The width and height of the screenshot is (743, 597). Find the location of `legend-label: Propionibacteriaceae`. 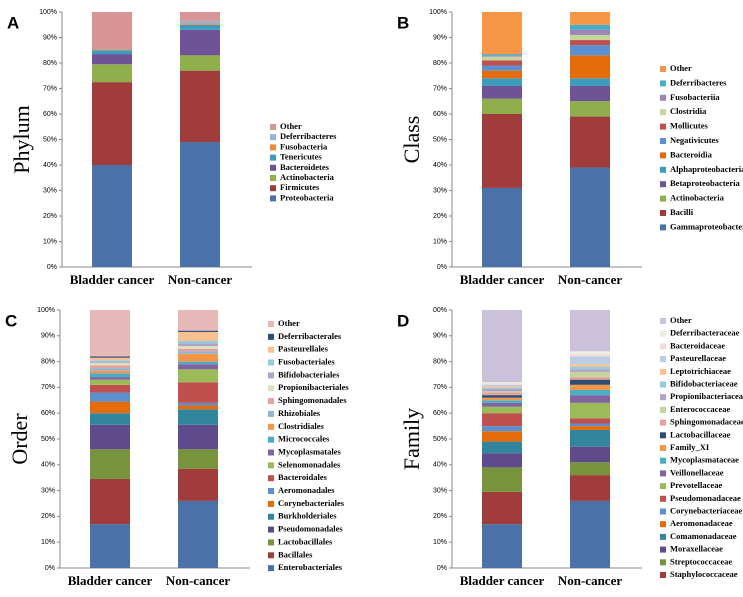

legend-label: Propionibacteriaceae is located at coordinates (706, 396).